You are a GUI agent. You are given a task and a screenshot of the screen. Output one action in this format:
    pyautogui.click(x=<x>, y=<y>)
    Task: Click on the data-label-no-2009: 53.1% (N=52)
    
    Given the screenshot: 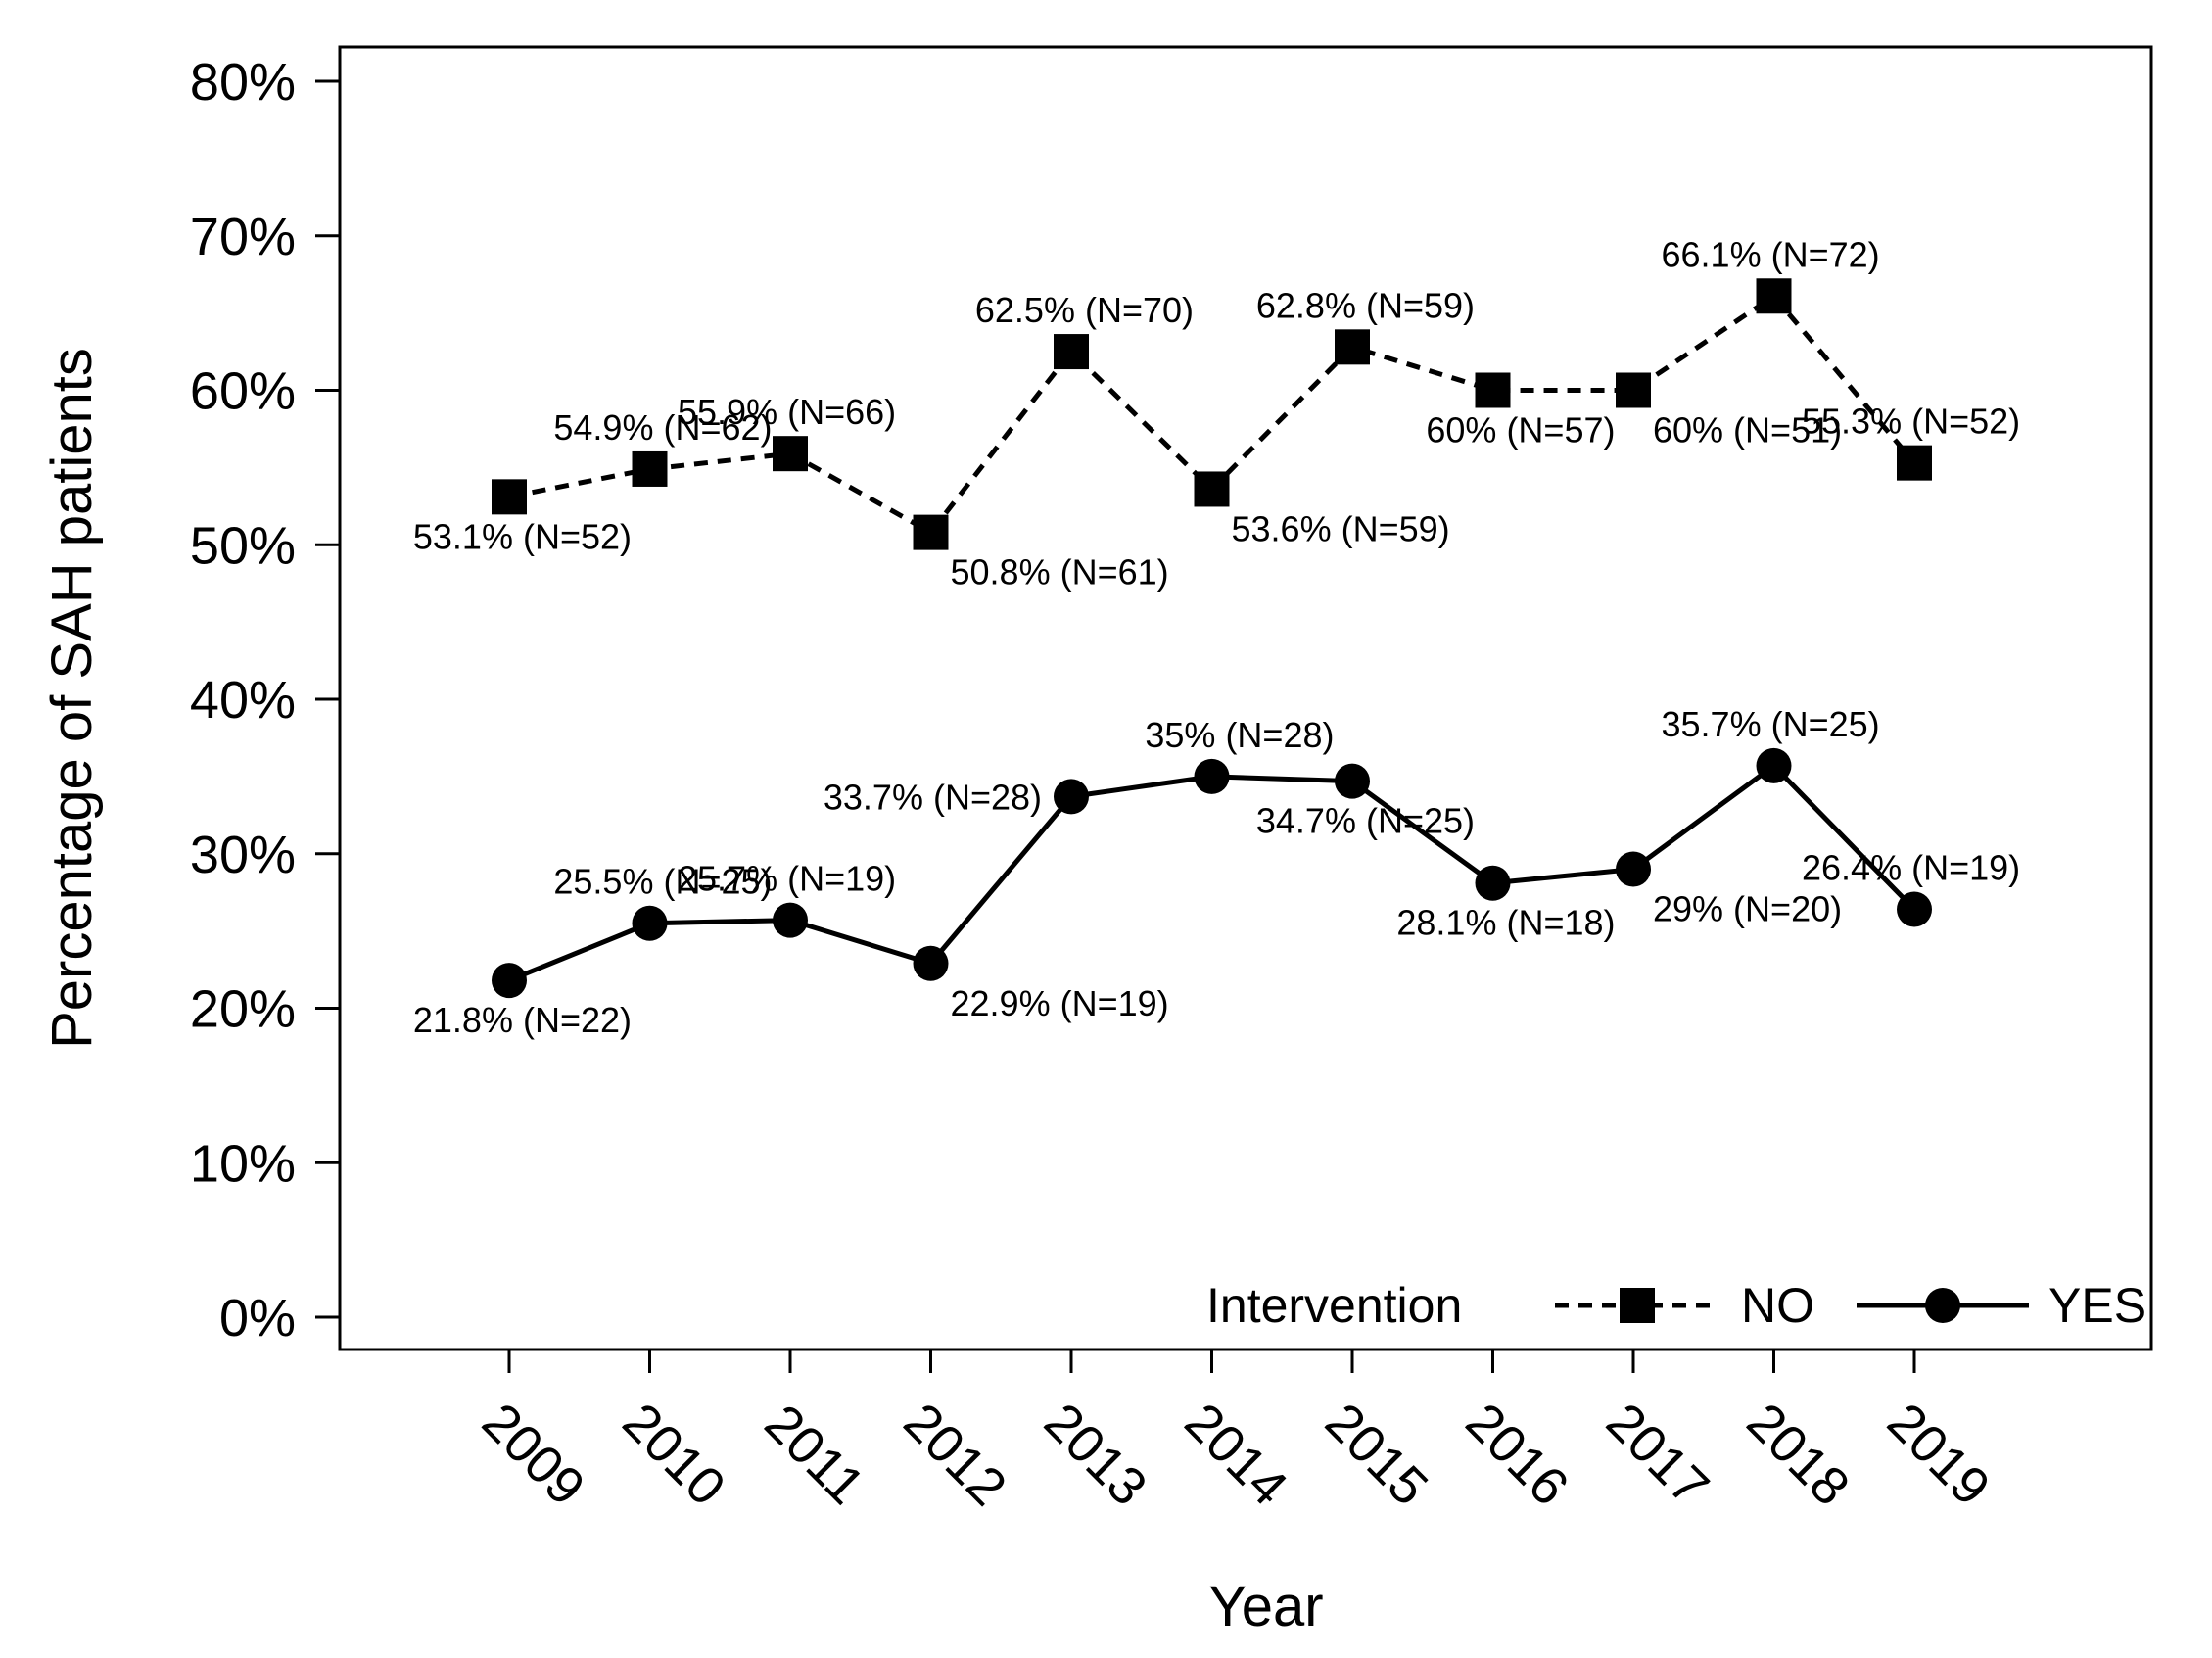 What is the action you would take?
    pyautogui.click(x=522, y=536)
    